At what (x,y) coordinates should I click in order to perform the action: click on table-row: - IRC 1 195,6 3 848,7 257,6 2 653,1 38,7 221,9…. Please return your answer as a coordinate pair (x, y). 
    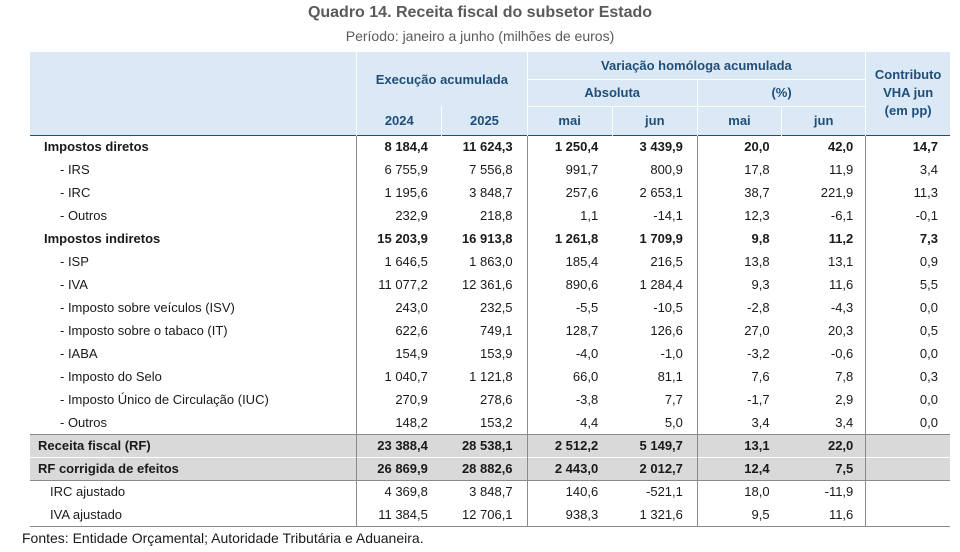
    Looking at the image, I should click on (490, 192).